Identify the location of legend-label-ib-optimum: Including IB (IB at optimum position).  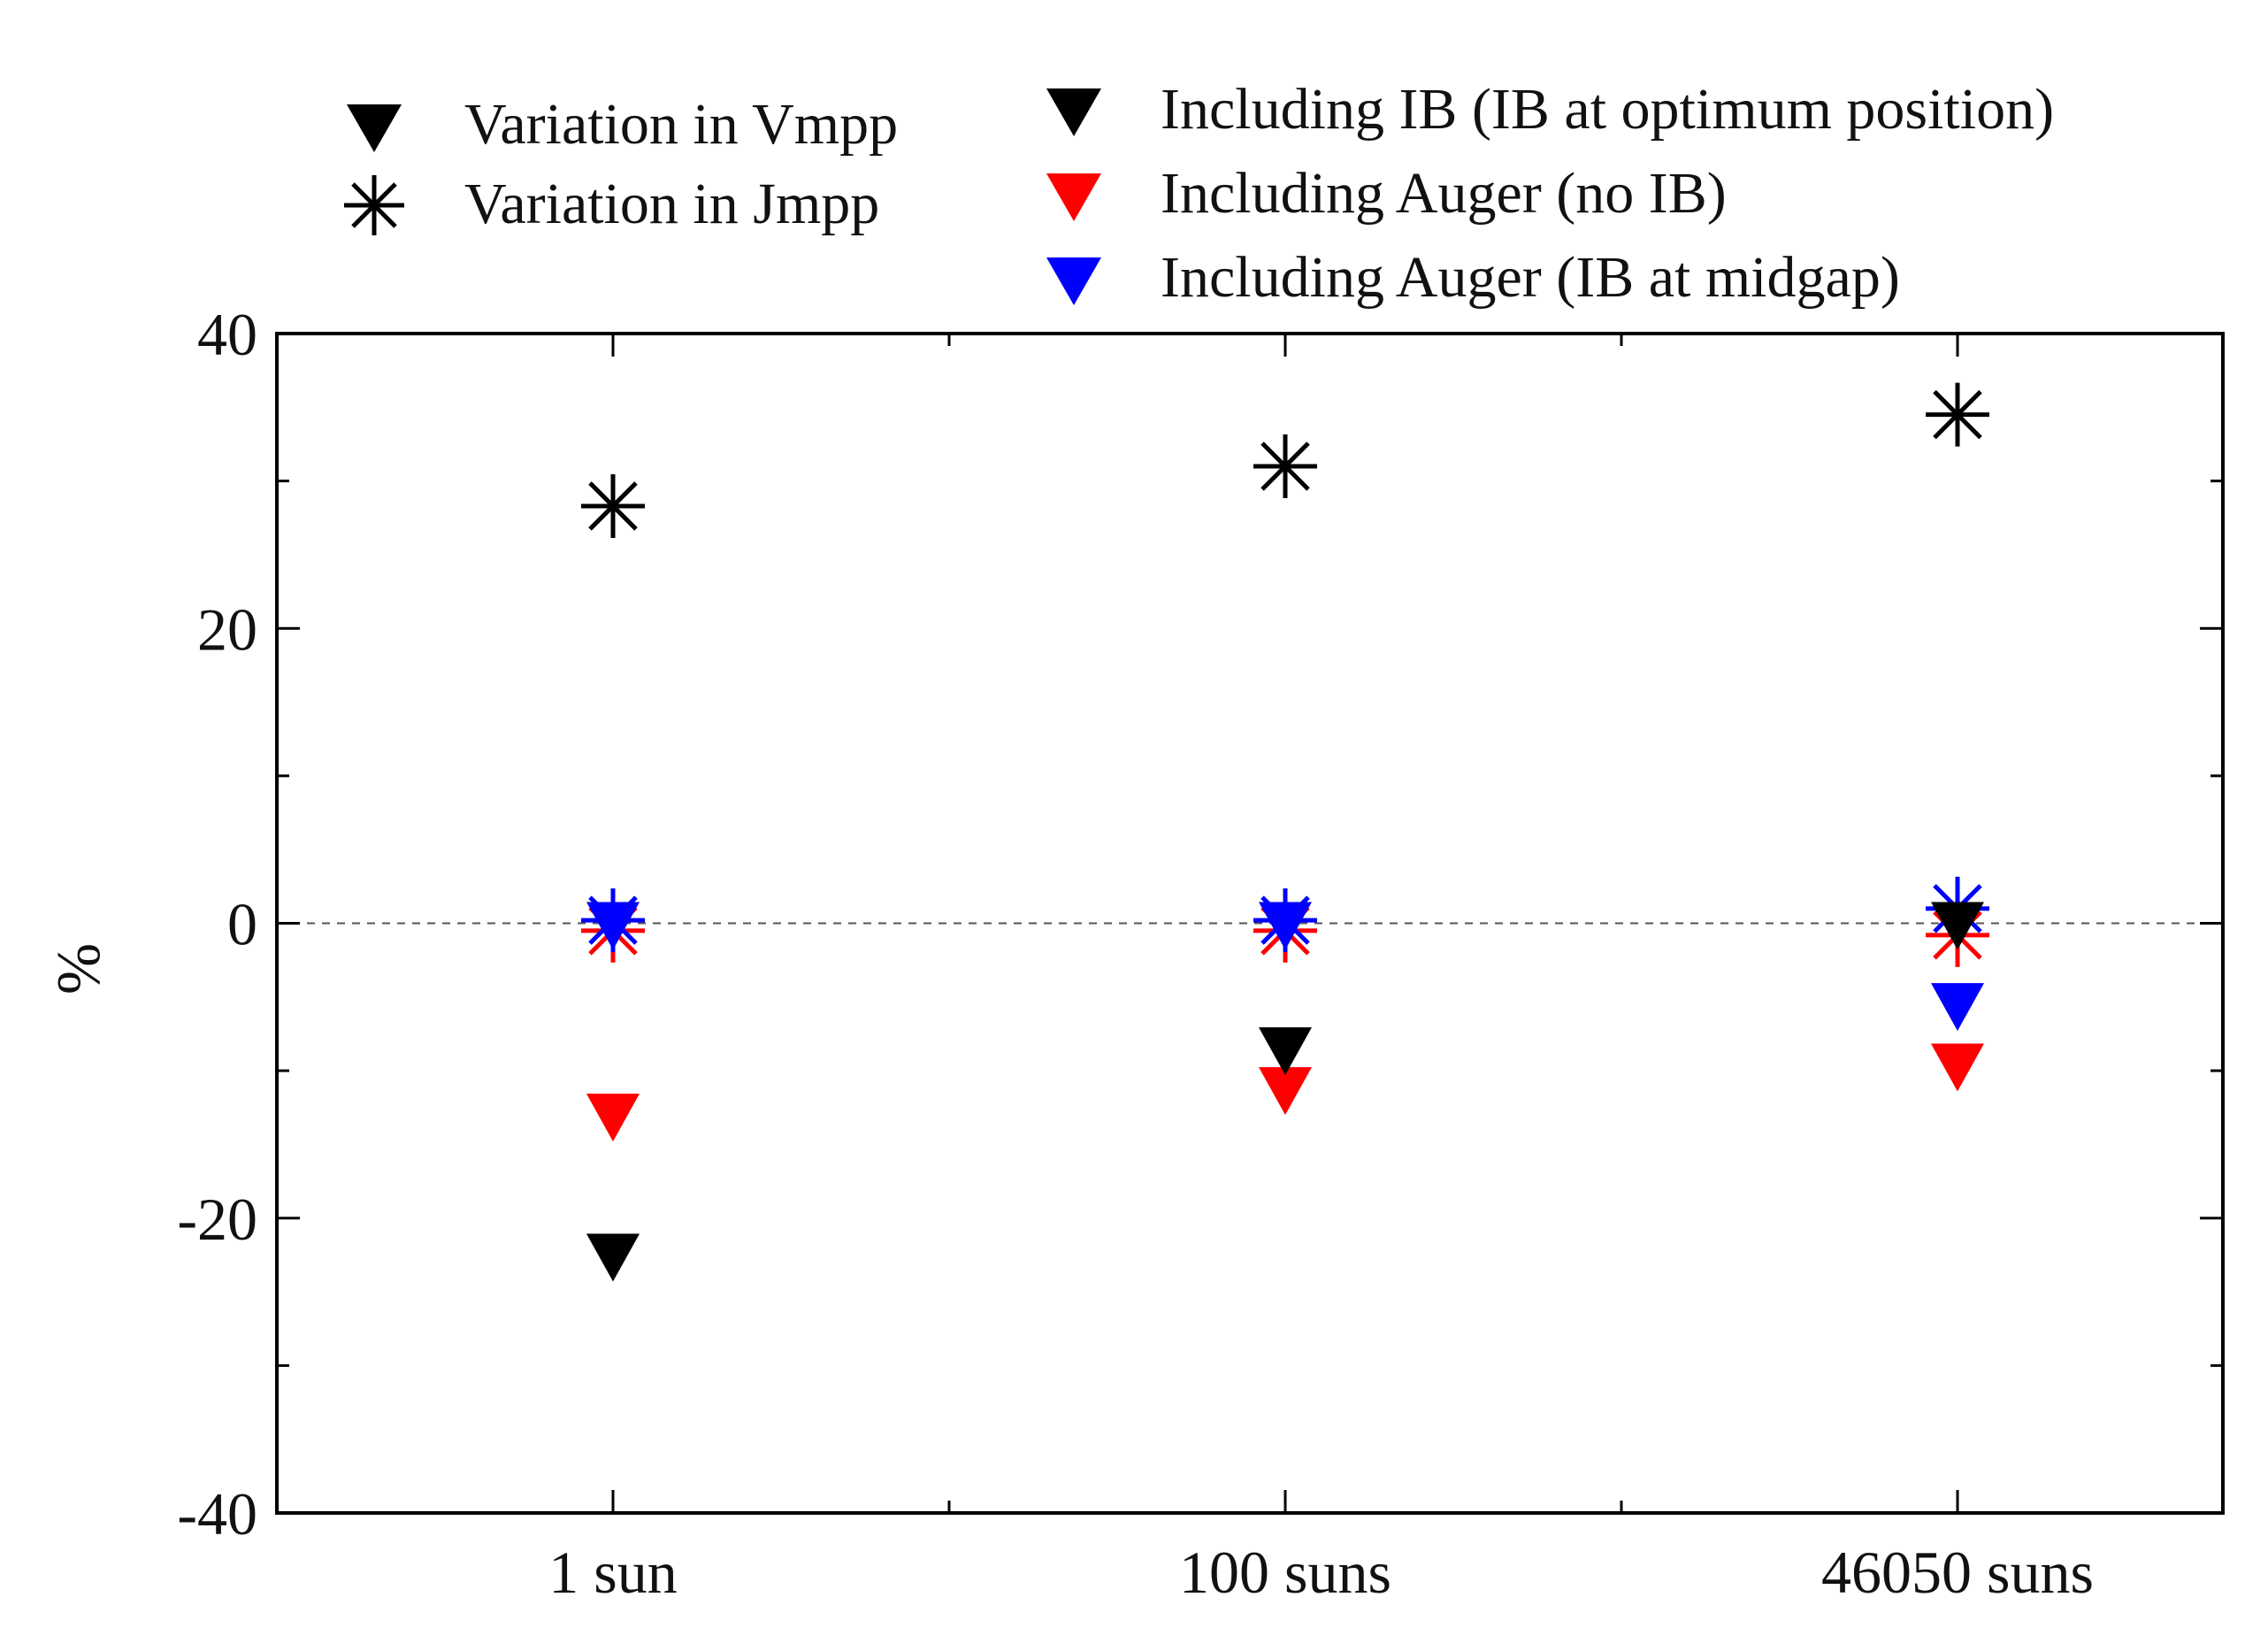
(1608, 109).